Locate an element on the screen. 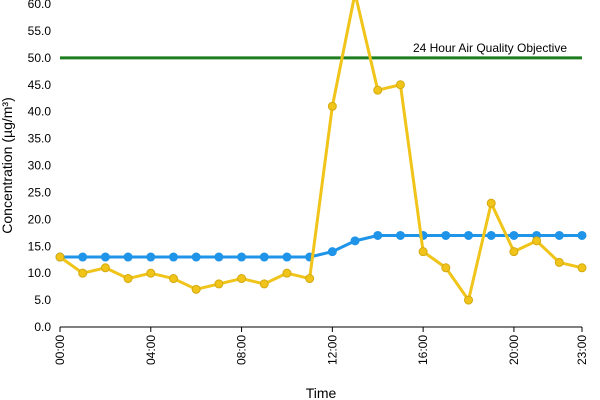  x-tick-label: 08:00 is located at coordinates (242, 350).